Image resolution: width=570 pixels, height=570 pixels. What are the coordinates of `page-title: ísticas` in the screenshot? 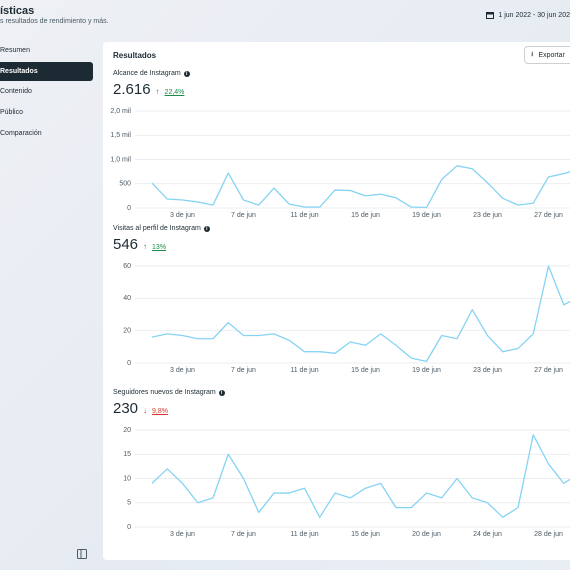 It's located at (17, 11).